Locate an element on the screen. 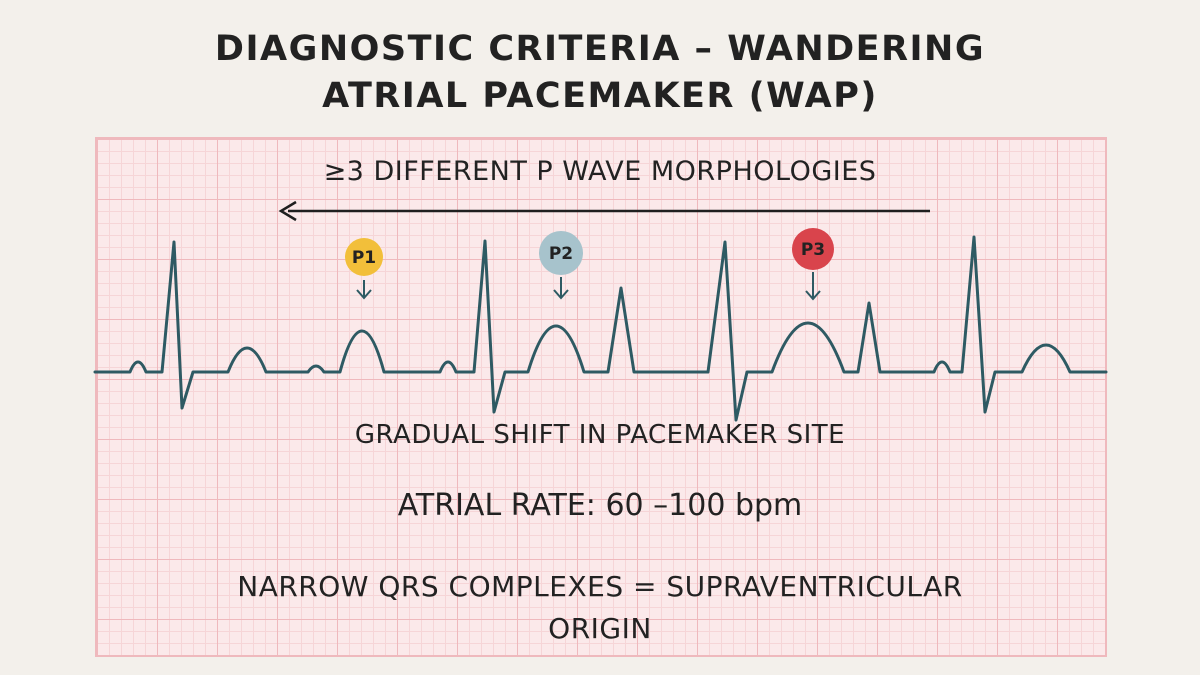  page-title-line-2: ATRIAL PACEMAKER (WAP) is located at coordinates (600, 96).